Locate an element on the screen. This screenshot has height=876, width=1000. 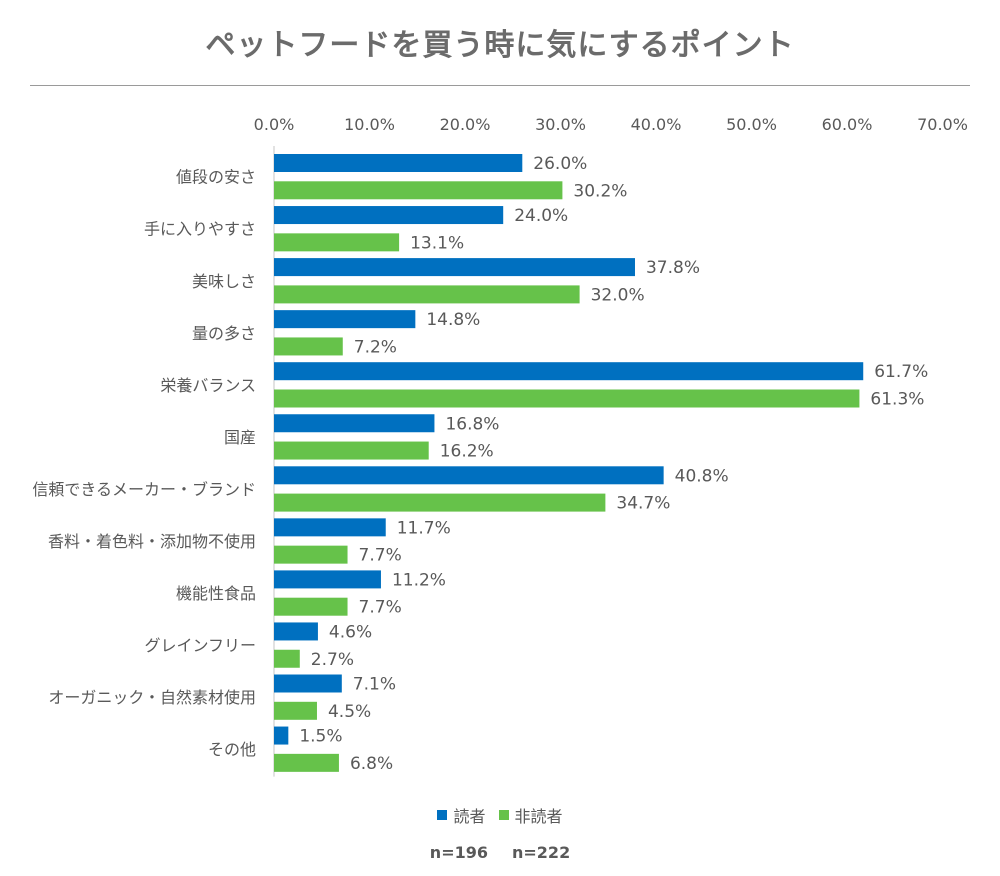
title-divider is located at coordinates (500, 85).